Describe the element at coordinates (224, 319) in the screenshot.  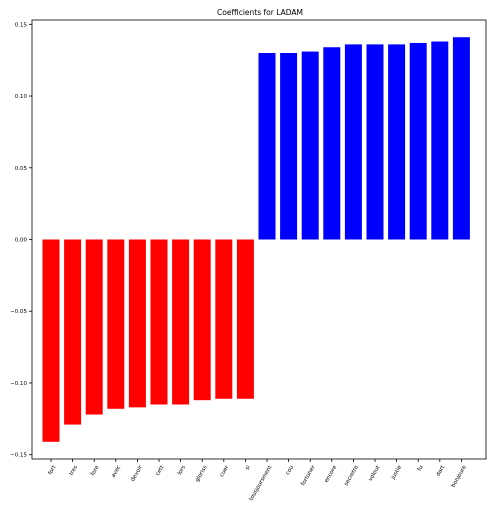
I see `bar-cuer` at that location.